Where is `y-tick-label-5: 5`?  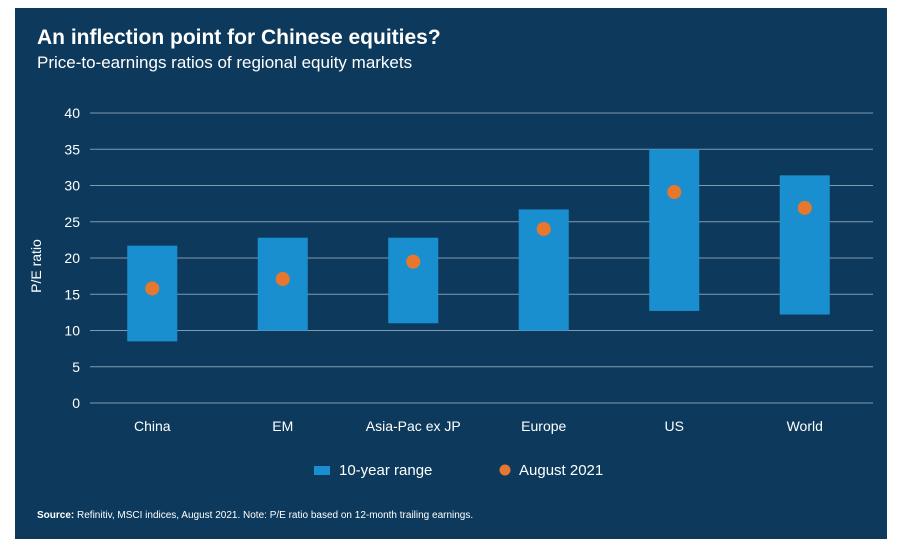
y-tick-label-5: 5 is located at coordinates (76, 367).